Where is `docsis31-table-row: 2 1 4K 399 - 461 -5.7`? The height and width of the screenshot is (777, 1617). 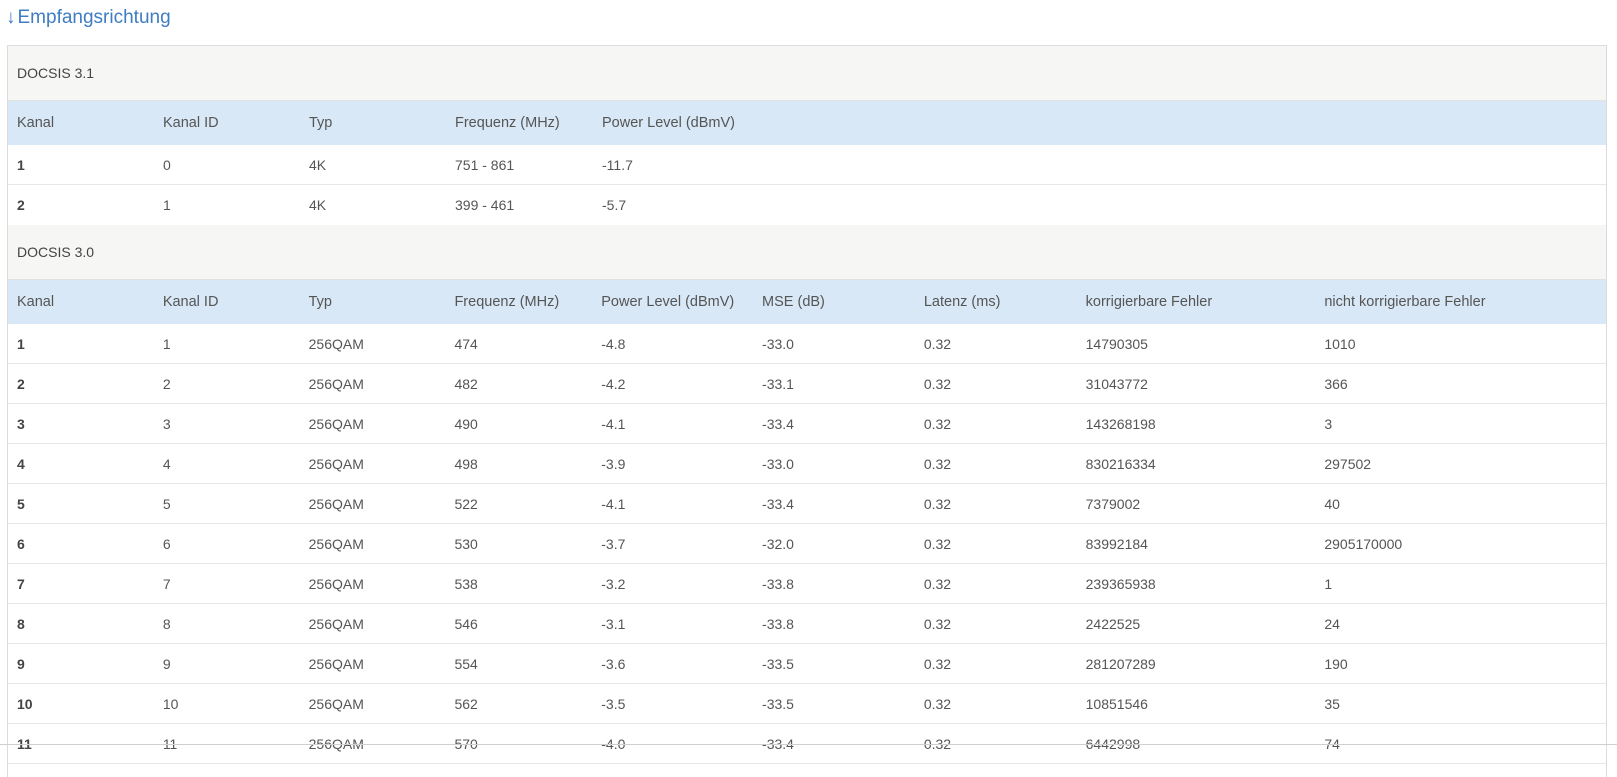 docsis31-table-row: 2 1 4K 399 - 461 -5.7 is located at coordinates (807, 205).